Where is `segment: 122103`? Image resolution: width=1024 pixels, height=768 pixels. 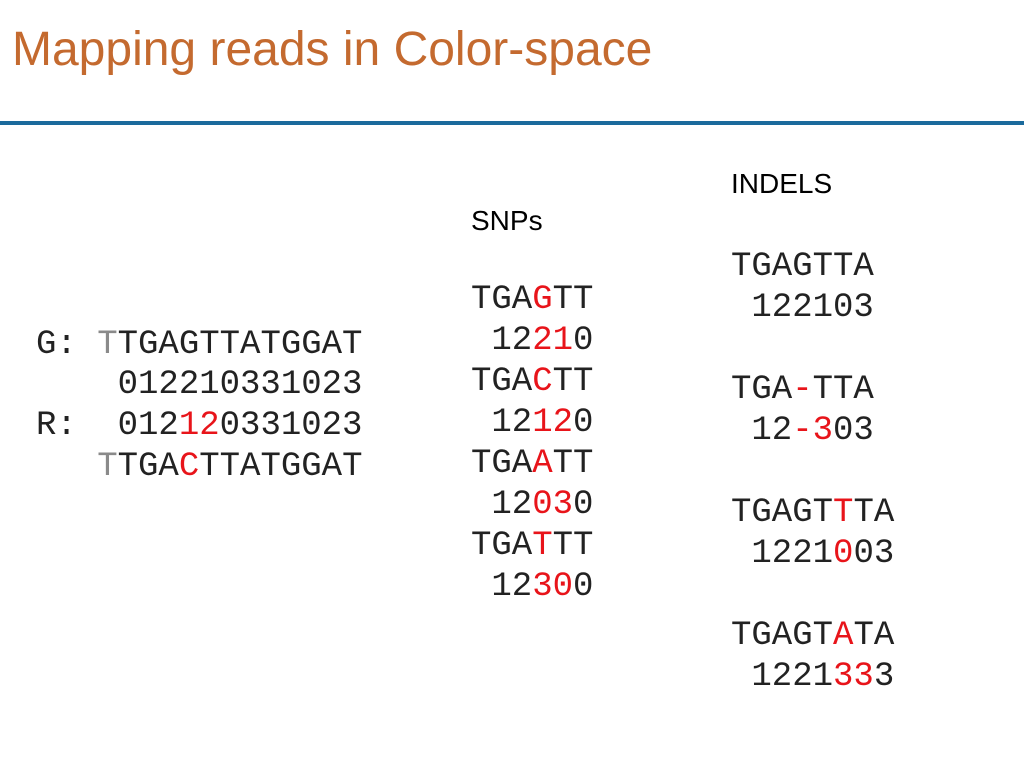
segment: 122103 is located at coordinates (802, 308).